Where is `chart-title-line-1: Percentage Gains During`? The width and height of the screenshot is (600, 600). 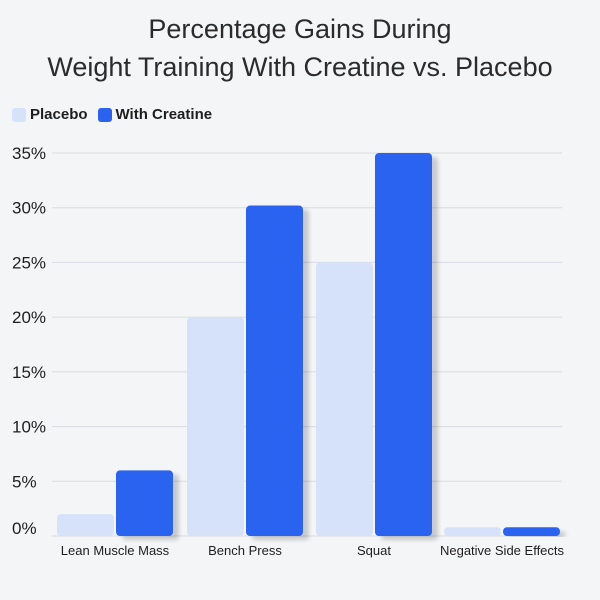
chart-title-line-1: Percentage Gains During is located at coordinates (300, 29).